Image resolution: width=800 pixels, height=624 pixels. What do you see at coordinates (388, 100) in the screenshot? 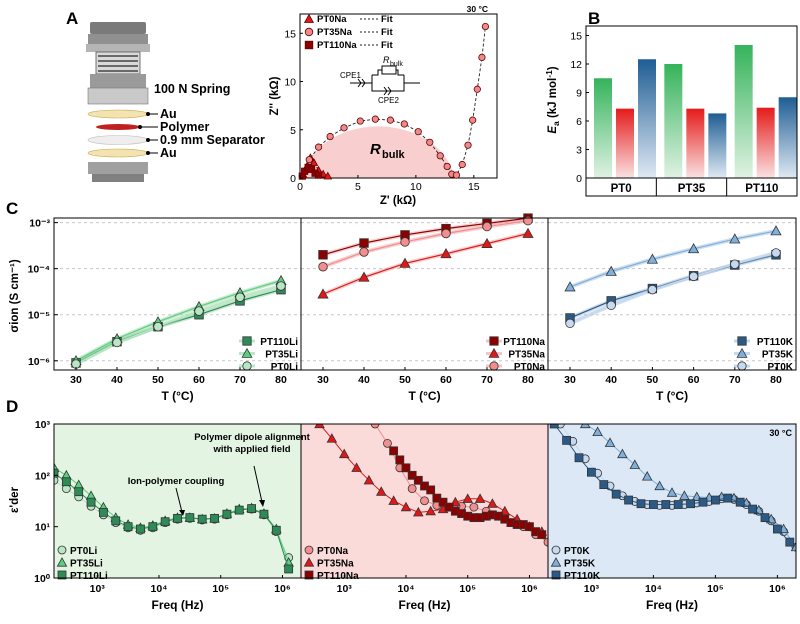
I see `cpe2-label: CPE2` at bounding box center [388, 100].